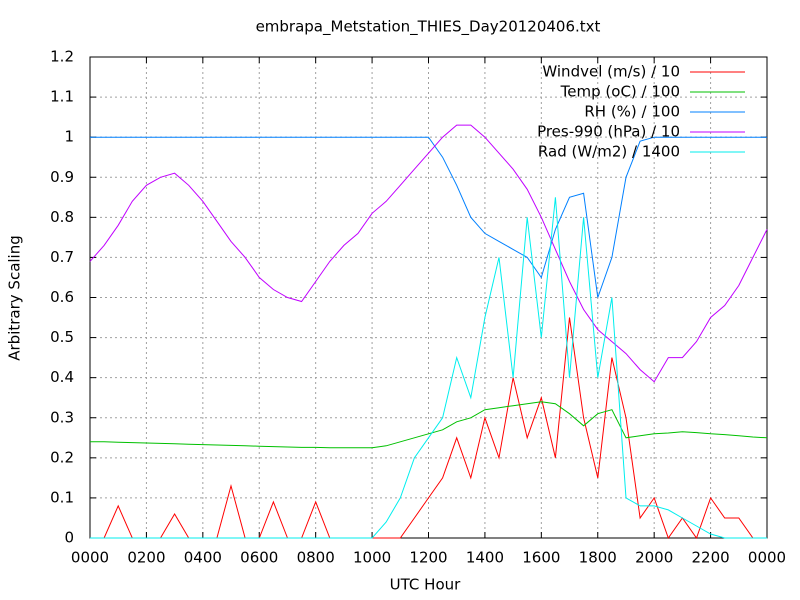 This screenshot has height=600, width=800. Describe the element at coordinates (62, 417) in the screenshot. I see `y-tick-label: 0.3` at that location.